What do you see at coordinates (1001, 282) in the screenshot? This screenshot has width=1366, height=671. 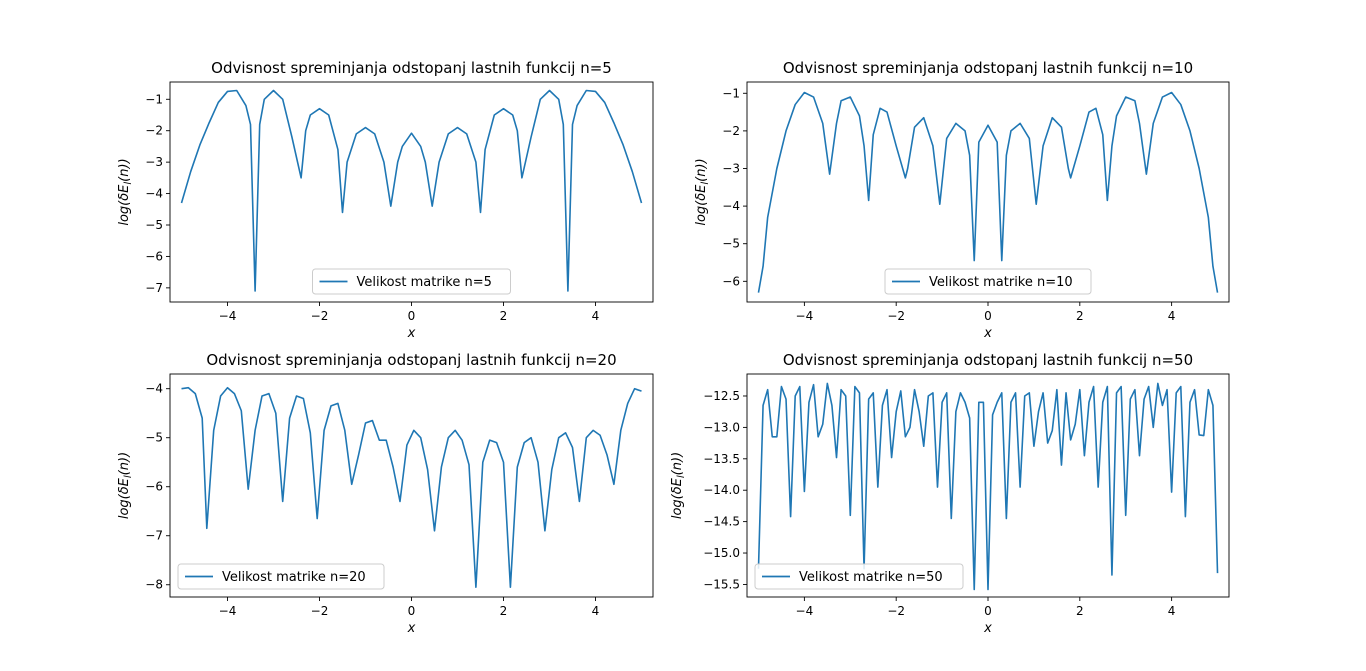 I see `legend-label: Velikost matrike n=10` at bounding box center [1001, 282].